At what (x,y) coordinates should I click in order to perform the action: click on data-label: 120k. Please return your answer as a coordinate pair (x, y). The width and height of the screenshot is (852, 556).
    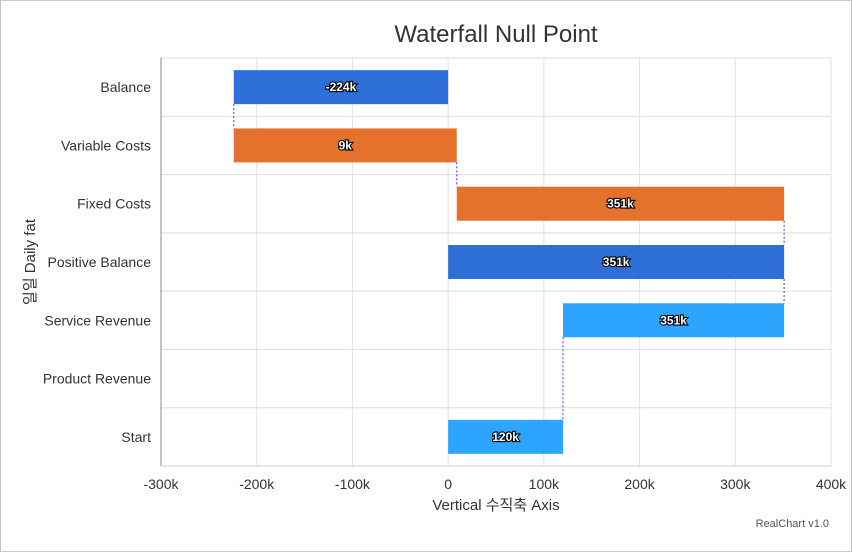
    Looking at the image, I should click on (505, 437).